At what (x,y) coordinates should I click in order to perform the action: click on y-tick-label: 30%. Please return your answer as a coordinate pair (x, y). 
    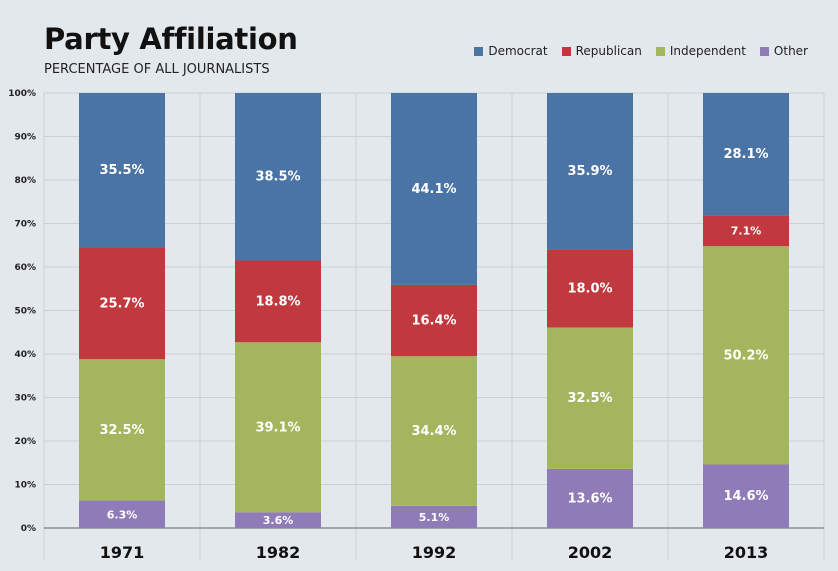
    Looking at the image, I should click on (25, 399).